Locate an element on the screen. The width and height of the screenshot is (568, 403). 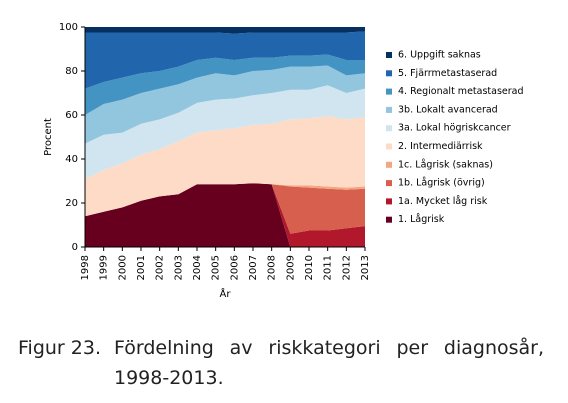
legend-label: 5. Fjärrmetastaserad is located at coordinates (447, 73).